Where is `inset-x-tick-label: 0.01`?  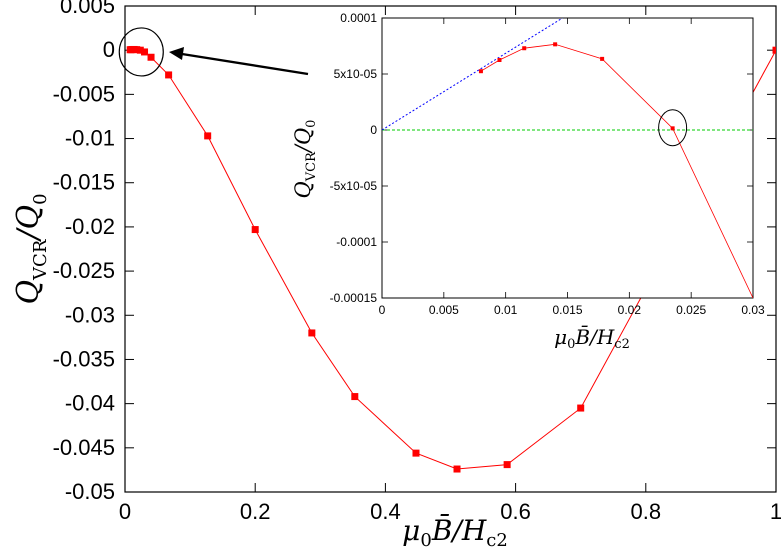
inset-x-tick-label: 0.01 is located at coordinates (506, 310).